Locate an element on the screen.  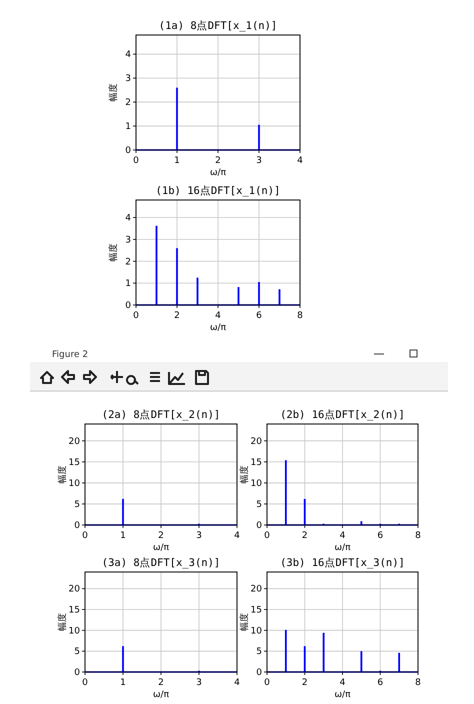
chart-title: (3a) 8点DFT[x_3(n)] is located at coordinates (161, 562).